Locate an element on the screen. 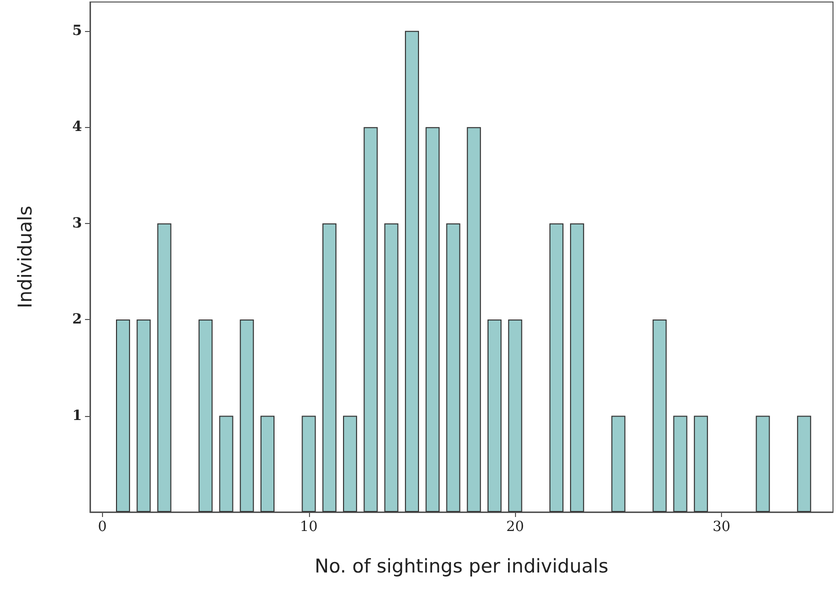 Image resolution: width=836 pixels, height=594 pixels. x-axis-title: No. of sightings per individuals is located at coordinates (461, 567).